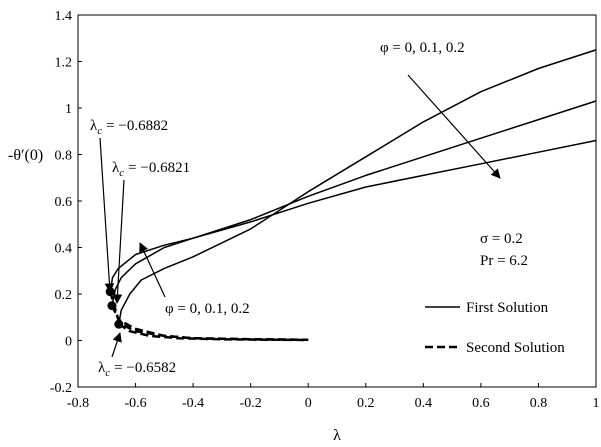 The height and width of the screenshot is (447, 601). I want to click on x-tick-label: -0.4, so click(193, 403).